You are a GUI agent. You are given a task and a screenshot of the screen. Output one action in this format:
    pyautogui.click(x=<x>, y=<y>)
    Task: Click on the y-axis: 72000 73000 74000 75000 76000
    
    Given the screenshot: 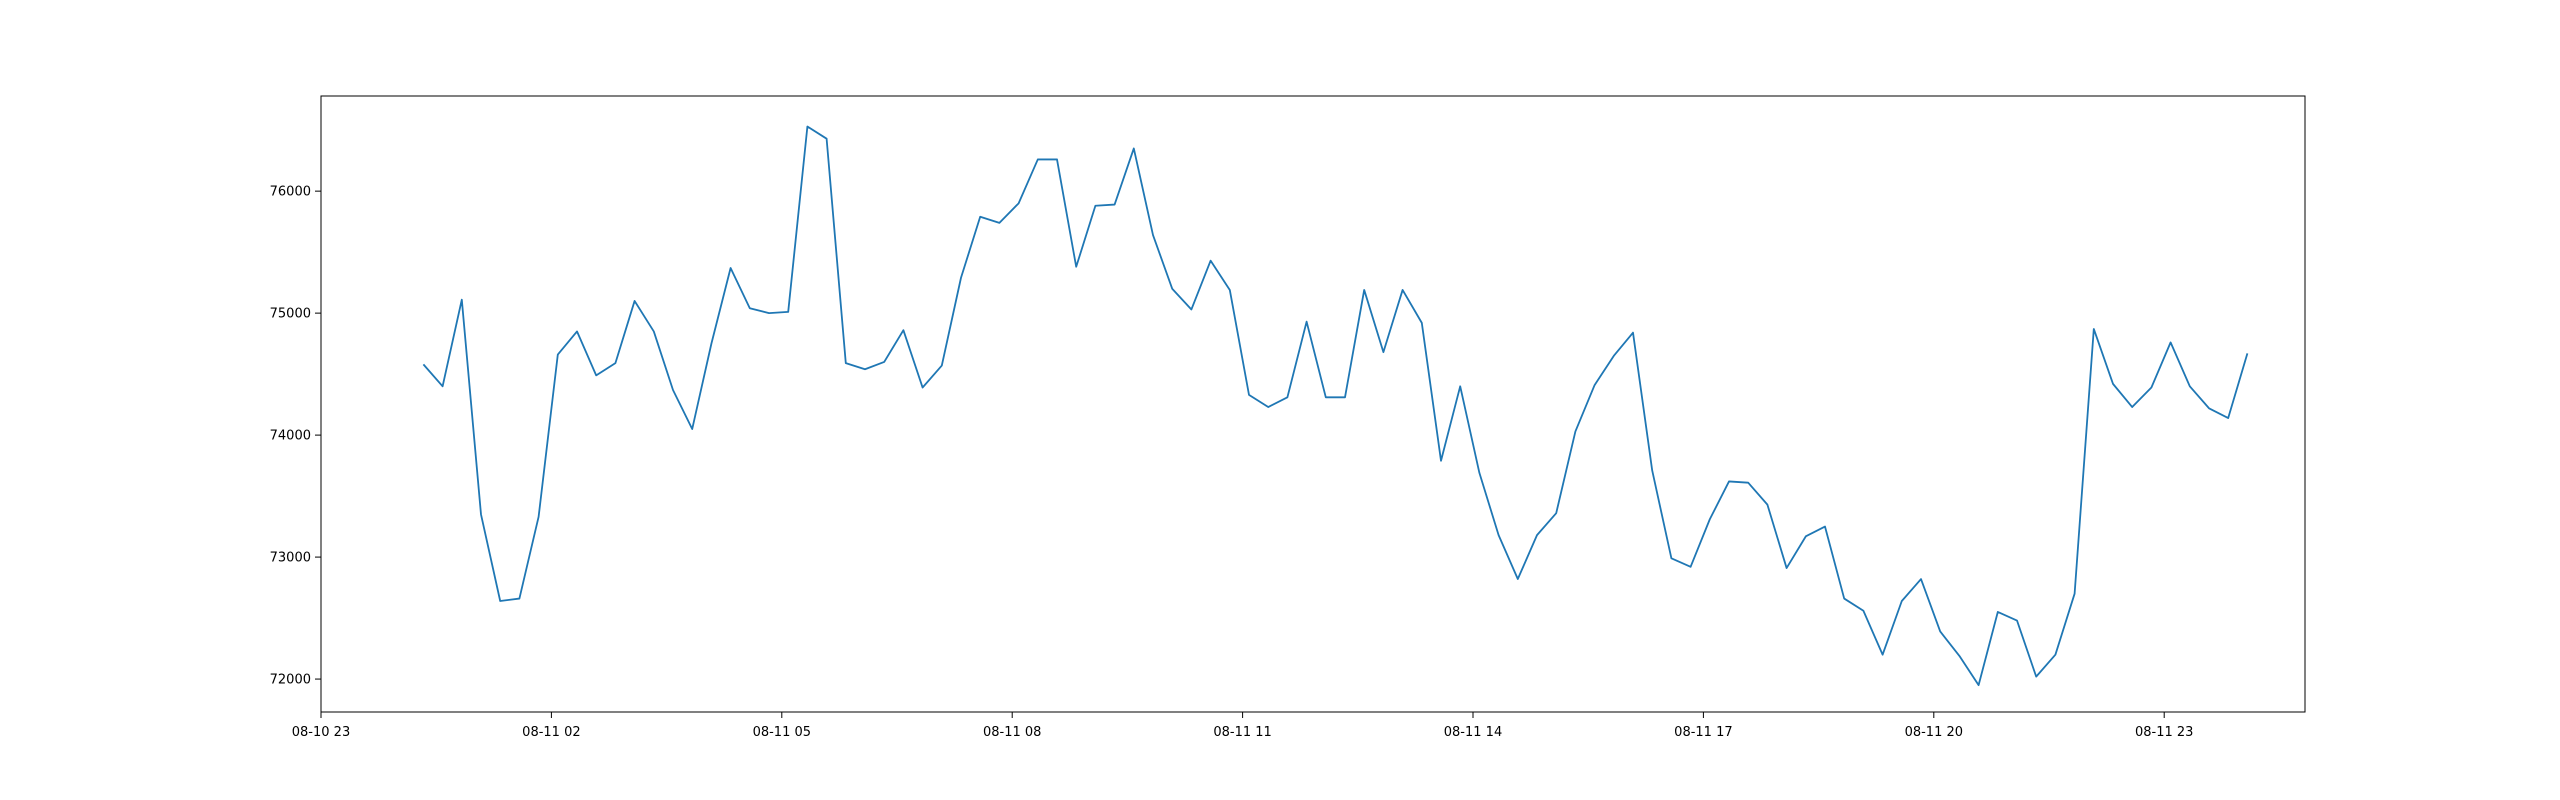 What is the action you would take?
    pyautogui.click(x=295, y=436)
    